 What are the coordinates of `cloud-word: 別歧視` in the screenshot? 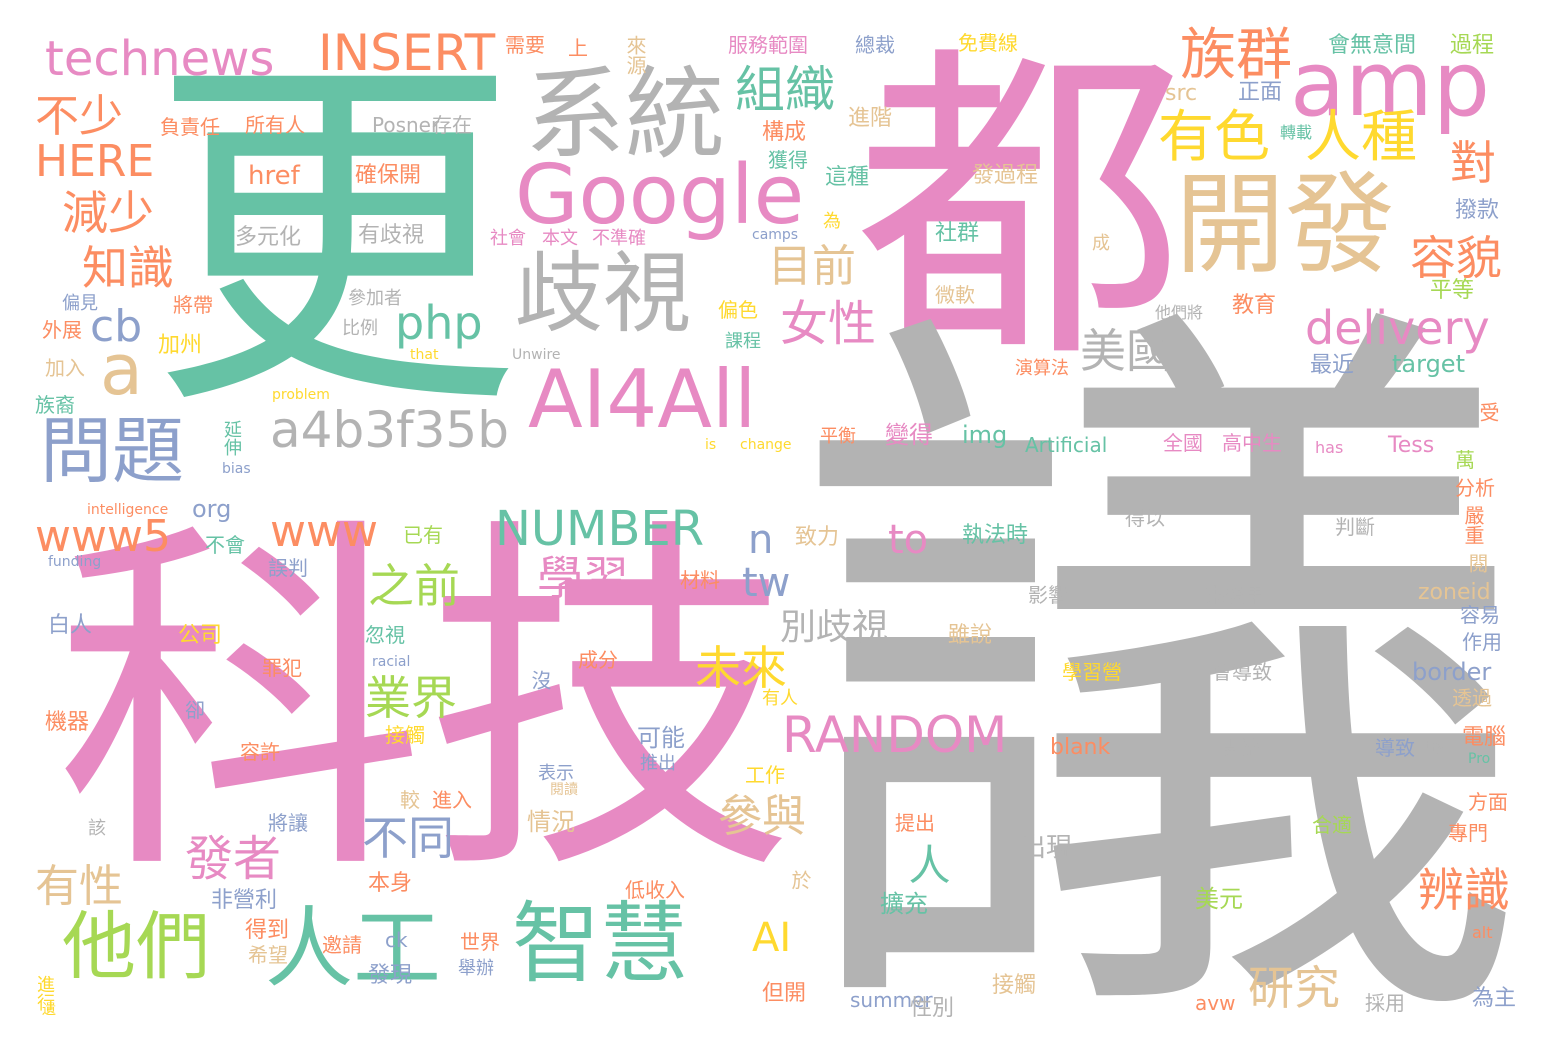 It's located at (834, 627).